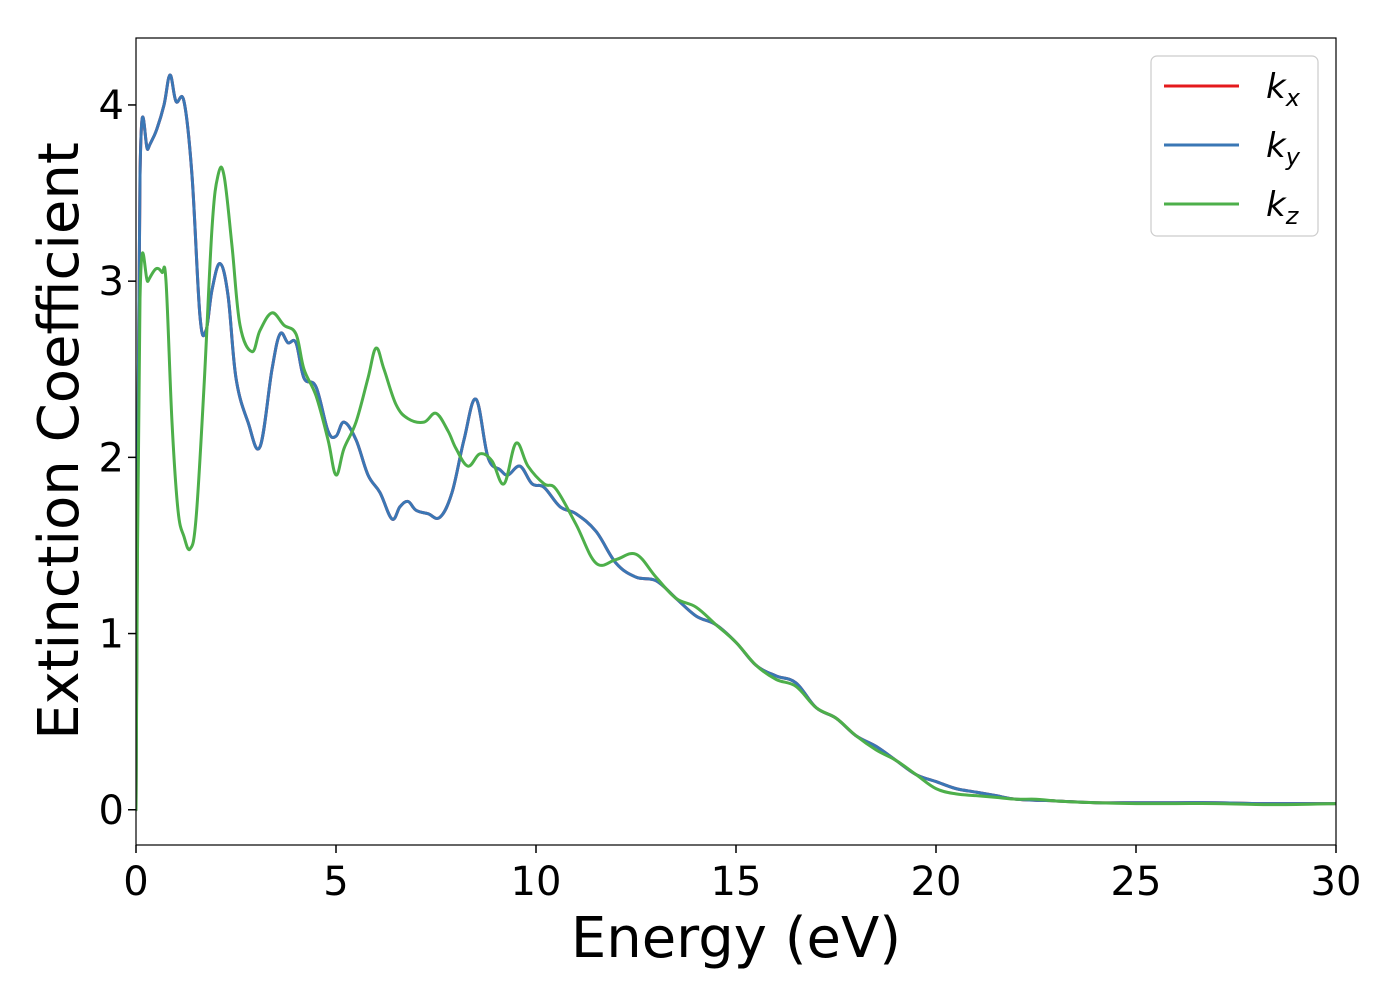  What do you see at coordinates (1336, 882) in the screenshot?
I see `x-tick-label: 30` at bounding box center [1336, 882].